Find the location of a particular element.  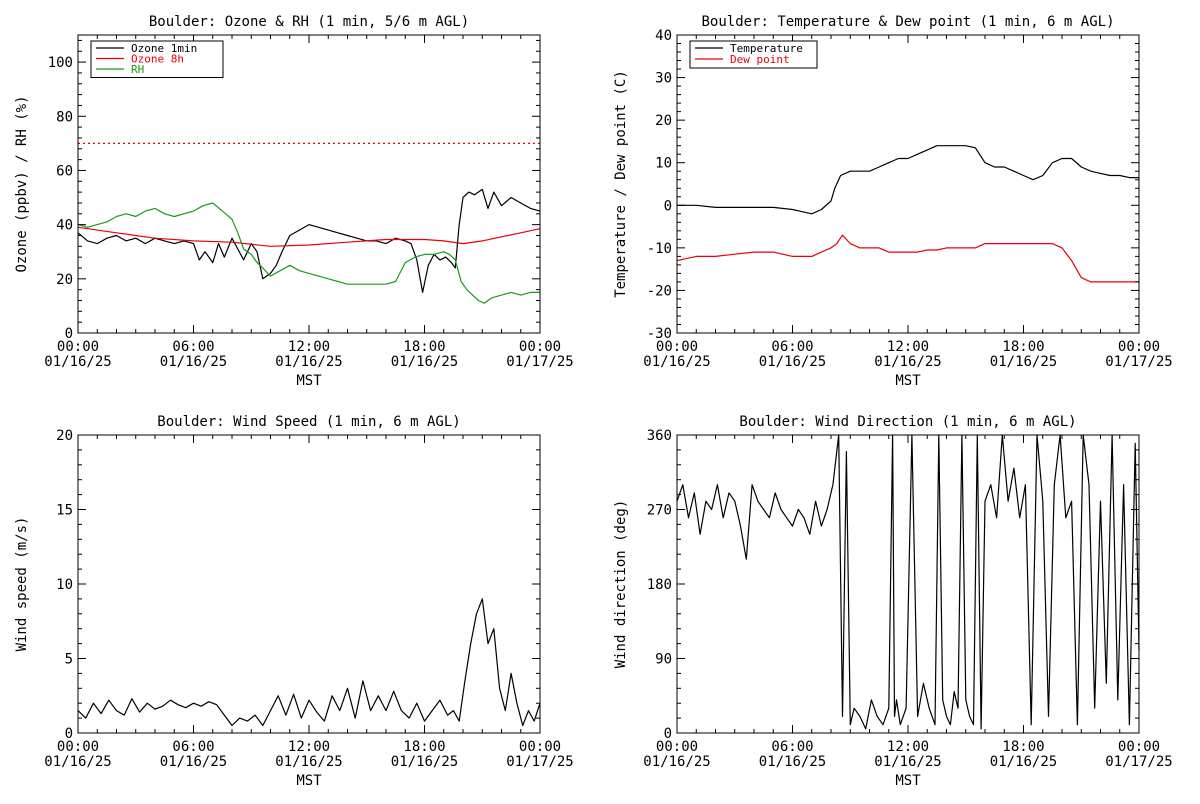

y-axis-label: Wind direction (deg) is located at coordinates (621, 584).